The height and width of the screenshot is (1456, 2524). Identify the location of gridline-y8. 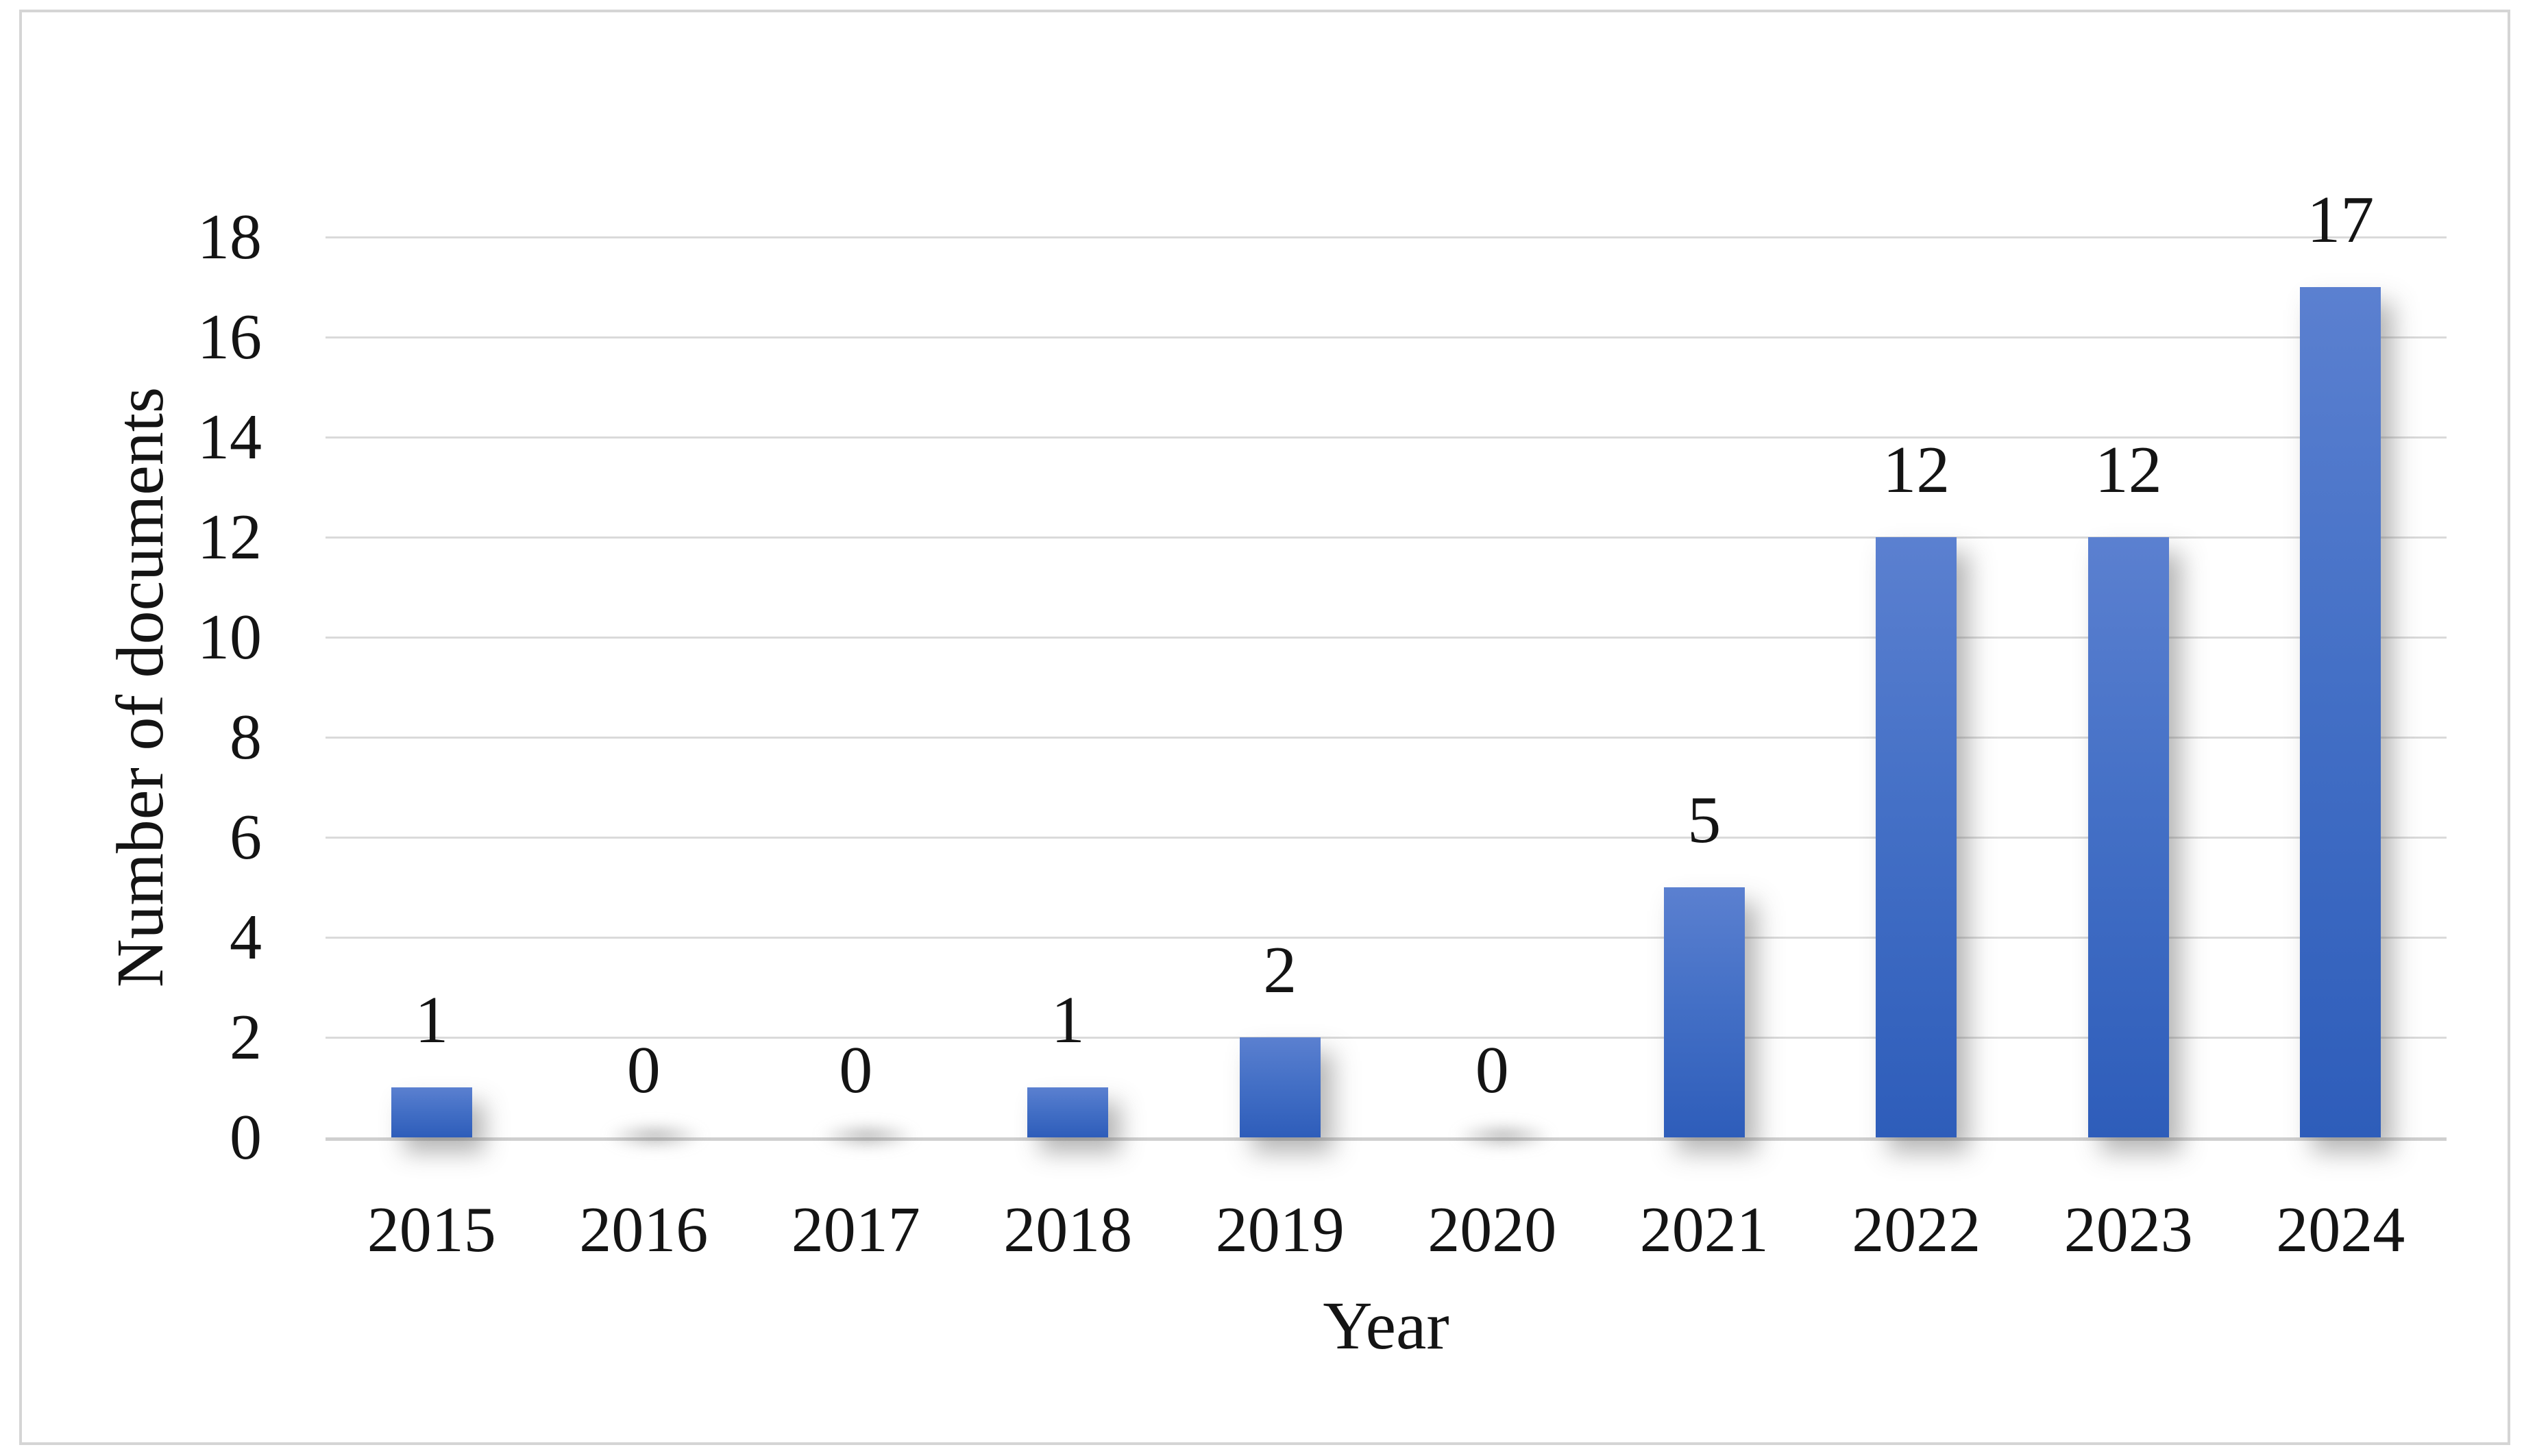
(1387, 738).